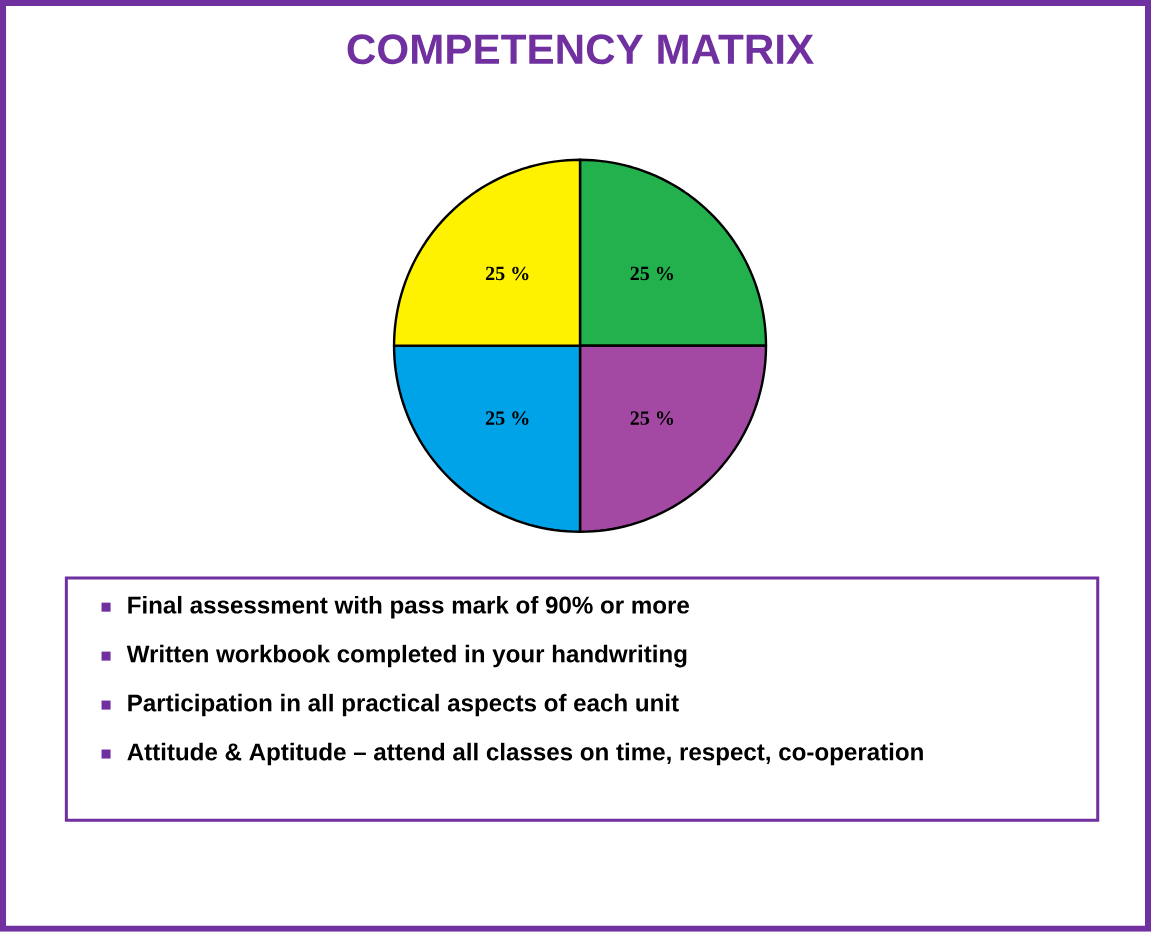  Describe the element at coordinates (525, 754) in the screenshot. I see `text: Attitude & Aptitude – attend all classes on time, respect, co-operation` at that location.